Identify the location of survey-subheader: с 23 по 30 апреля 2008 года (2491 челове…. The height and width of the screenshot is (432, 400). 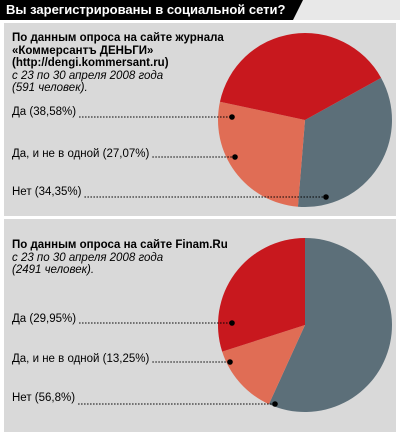
(88, 264).